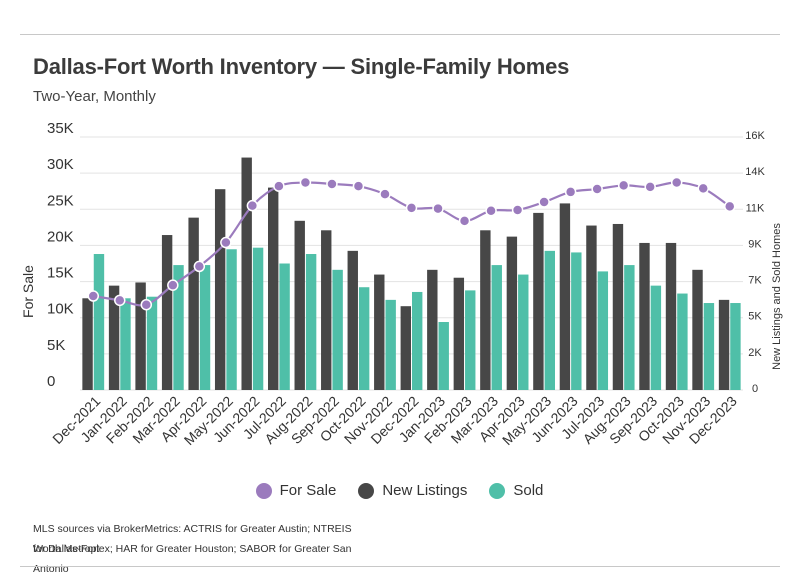  I want to click on legend-swatch-for-sale, so click(263, 490).